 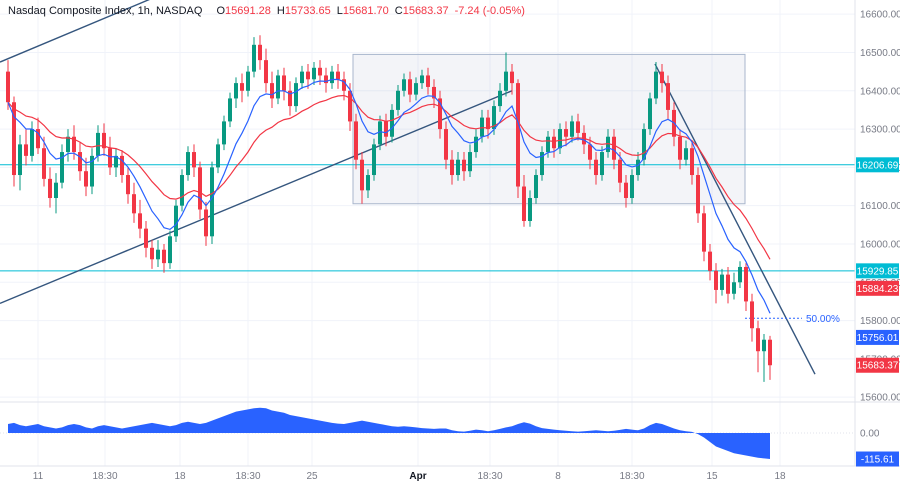 I want to click on price-badge: 15756.01, so click(x=877, y=337).